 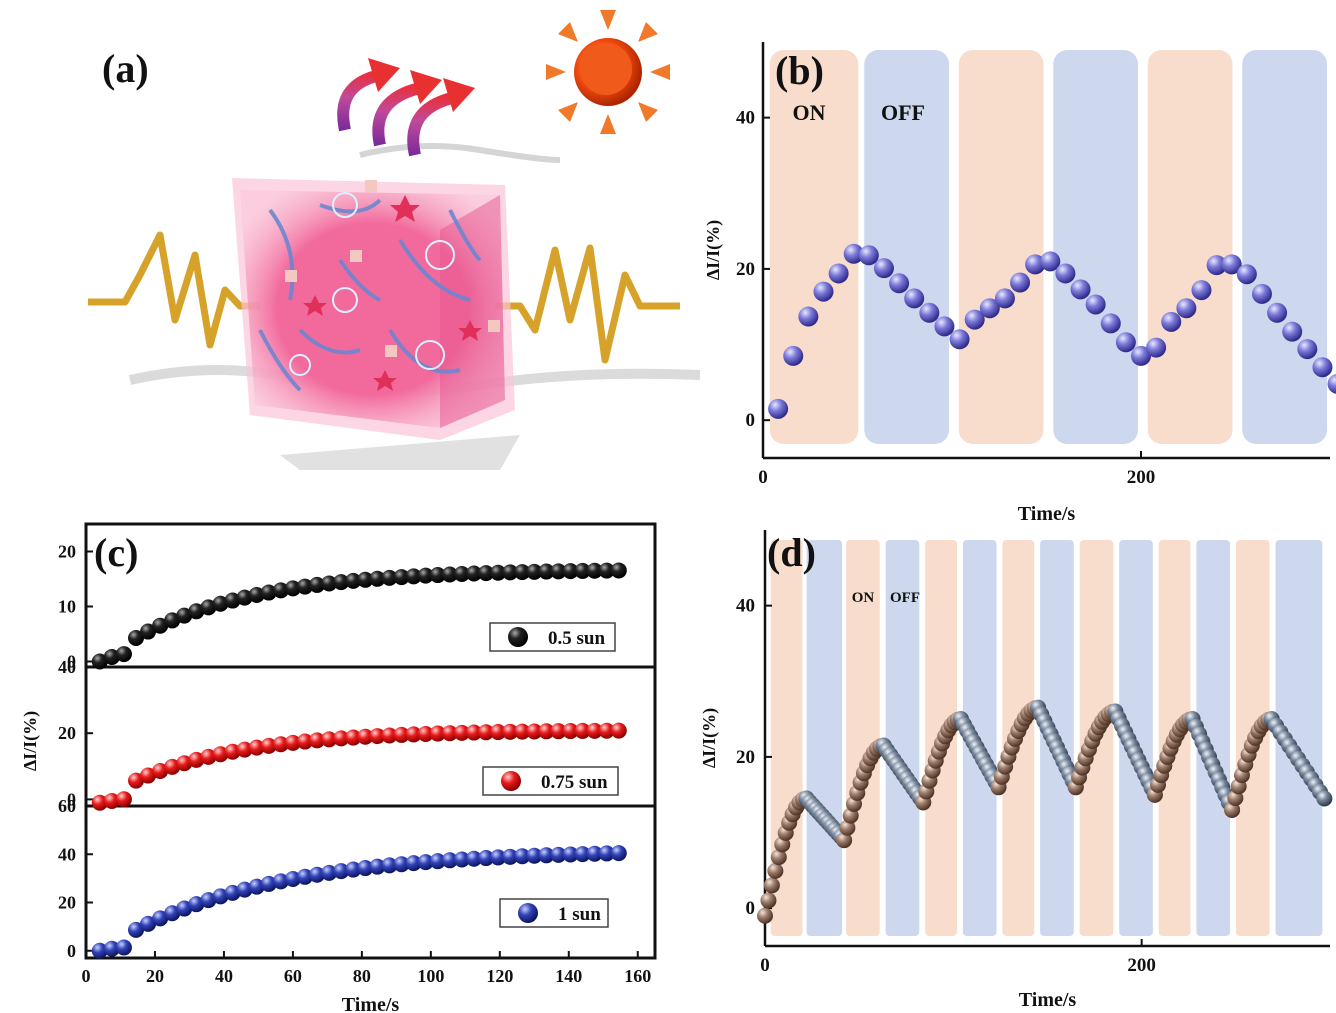 What do you see at coordinates (765, 965) in the screenshot?
I see `x-tick-label: 0` at bounding box center [765, 965].